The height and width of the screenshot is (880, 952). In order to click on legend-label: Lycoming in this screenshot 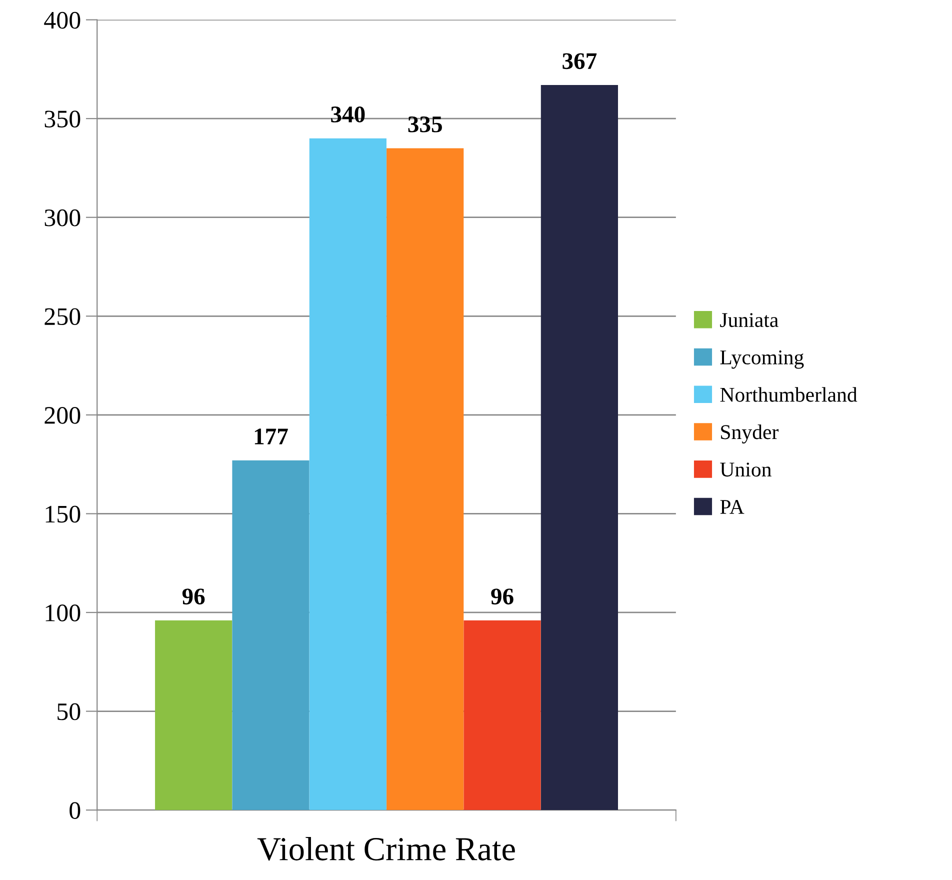, I will do `click(762, 359)`.